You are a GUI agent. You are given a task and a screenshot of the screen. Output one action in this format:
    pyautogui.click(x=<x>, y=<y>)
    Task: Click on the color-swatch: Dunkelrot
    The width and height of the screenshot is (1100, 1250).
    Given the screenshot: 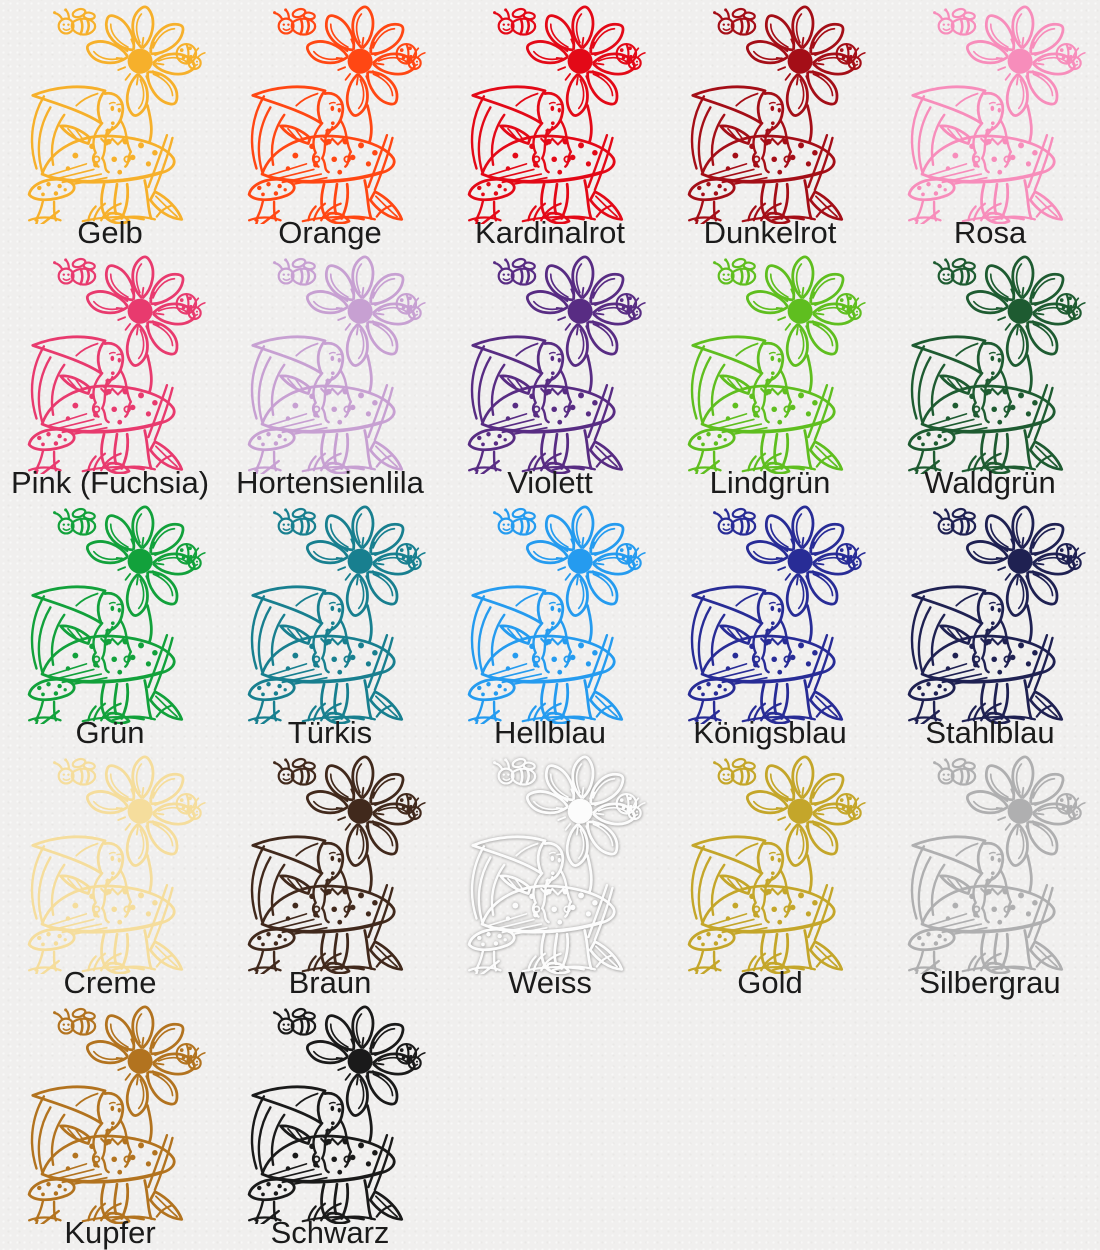 What is the action you would take?
    pyautogui.click(x=770, y=125)
    